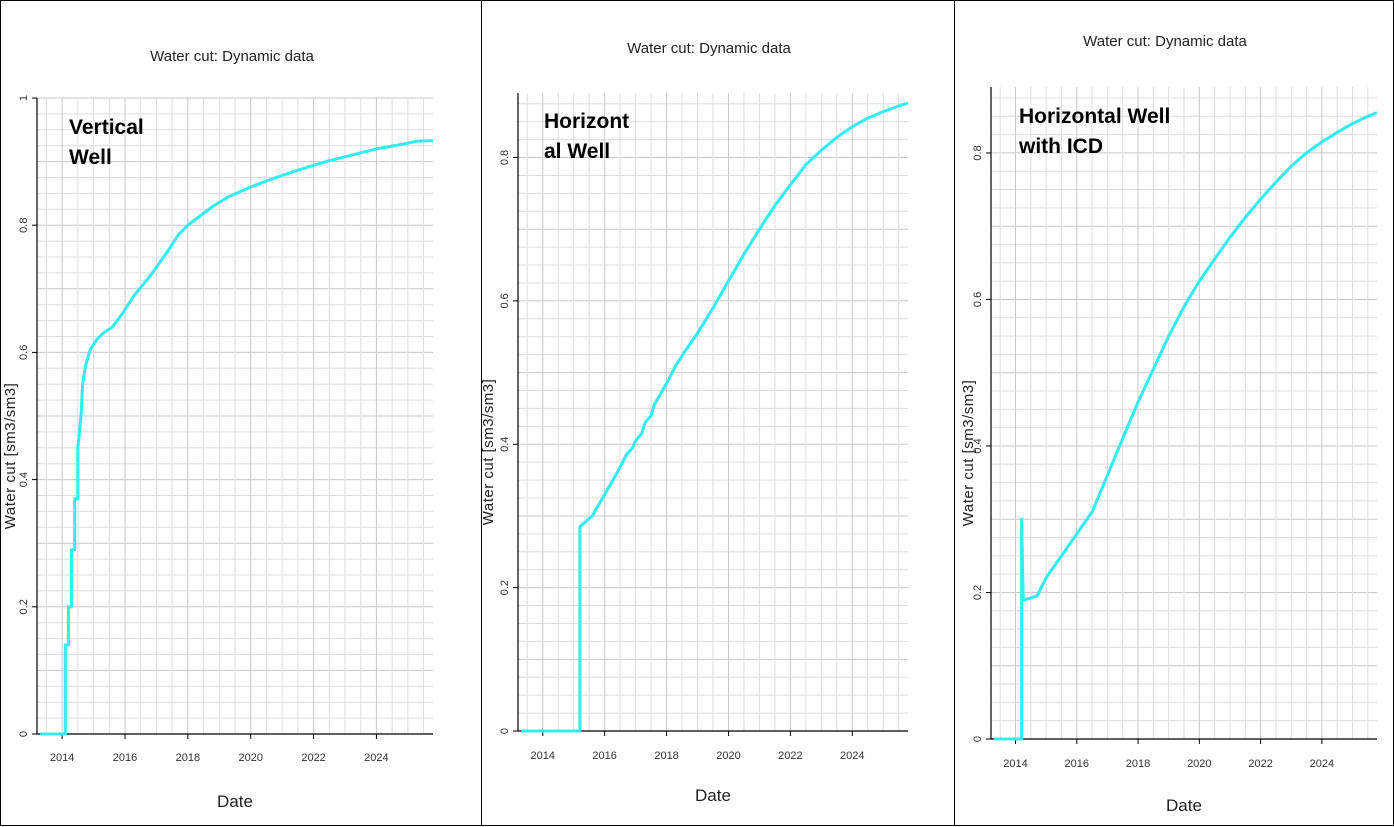  What do you see at coordinates (586, 137) in the screenshot?
I see `annotation-label: Horizont al Well` at bounding box center [586, 137].